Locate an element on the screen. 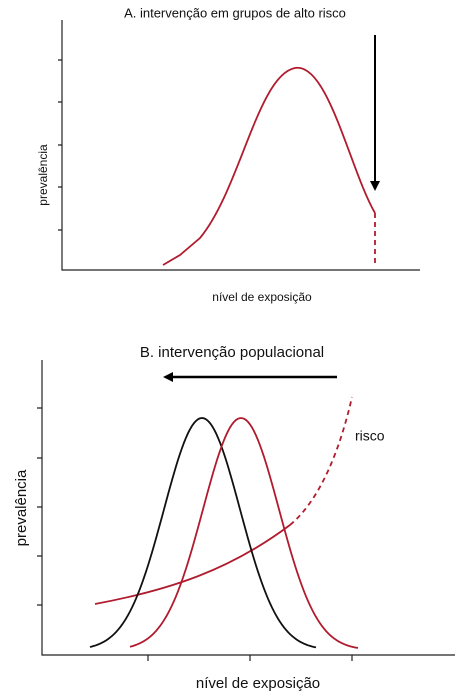 This screenshot has height=696, width=460. risk-curve is located at coordinates (192, 564).